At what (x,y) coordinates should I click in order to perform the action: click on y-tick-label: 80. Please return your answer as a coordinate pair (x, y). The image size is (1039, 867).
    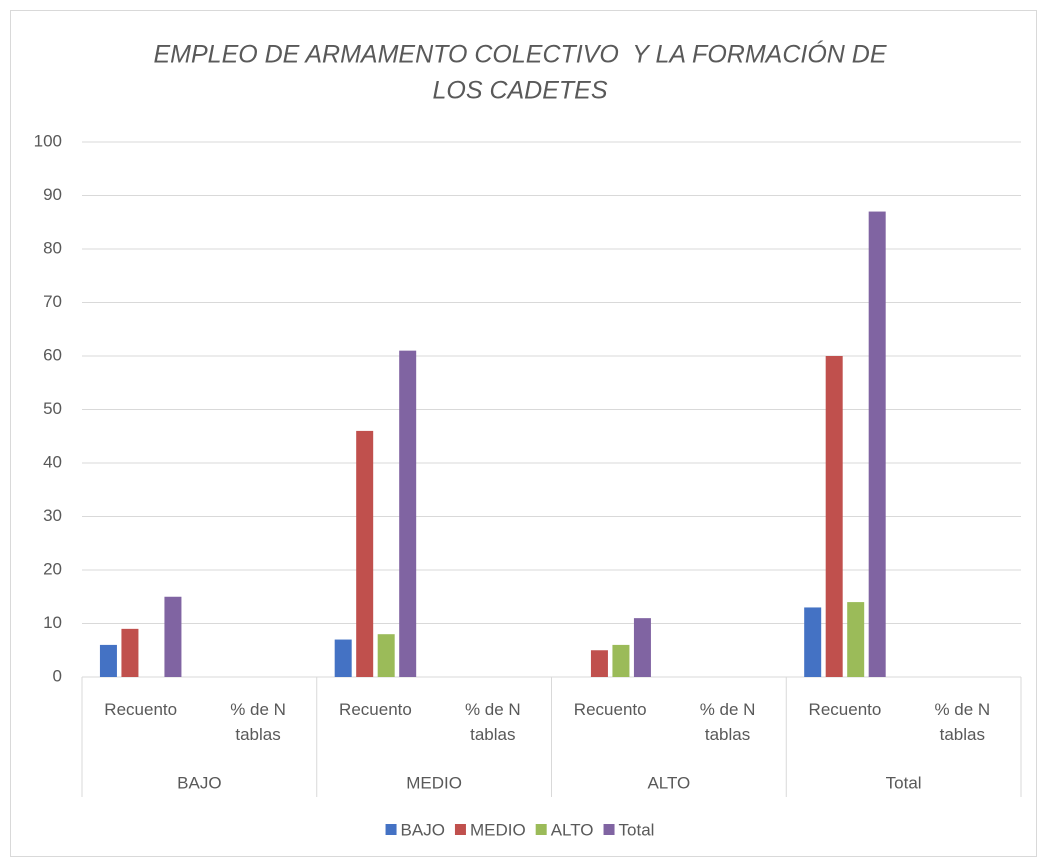
    Looking at the image, I should click on (52, 247).